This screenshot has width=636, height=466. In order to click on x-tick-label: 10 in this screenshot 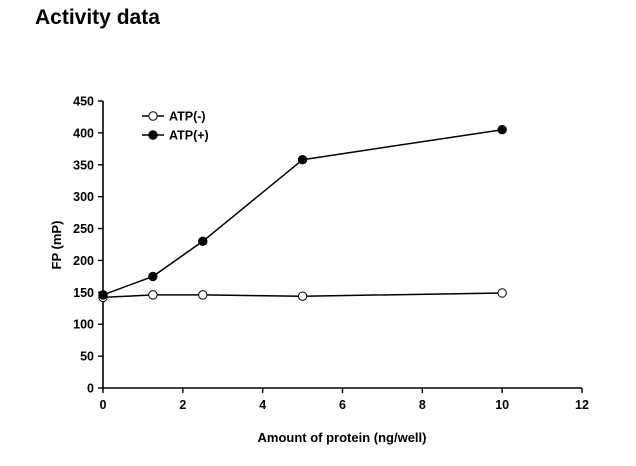, I will do `click(502, 405)`.